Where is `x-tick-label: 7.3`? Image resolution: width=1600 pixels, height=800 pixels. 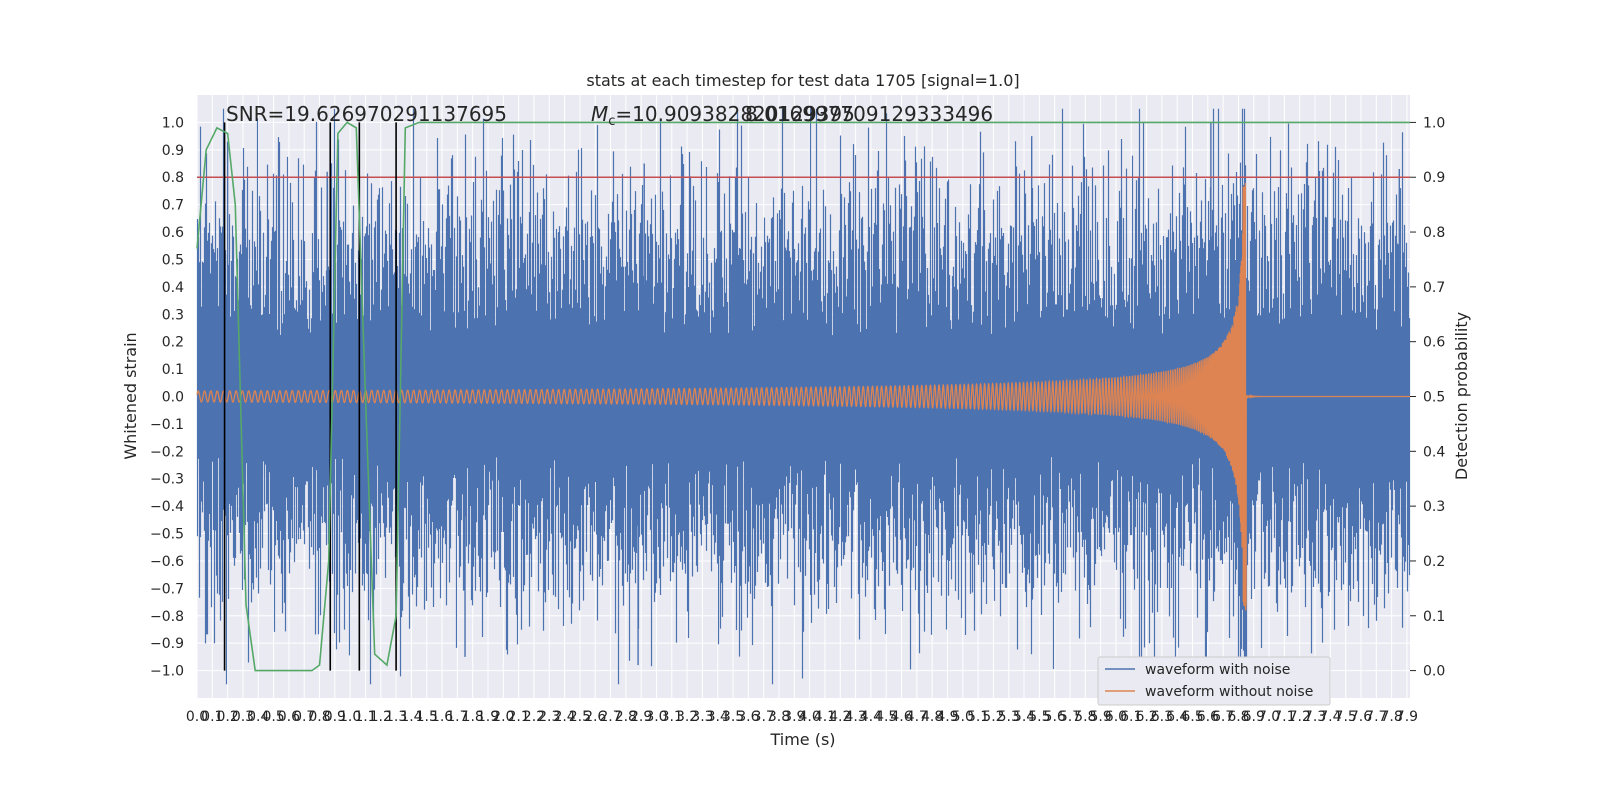 x-tick-label: 7.3 is located at coordinates (1315, 717).